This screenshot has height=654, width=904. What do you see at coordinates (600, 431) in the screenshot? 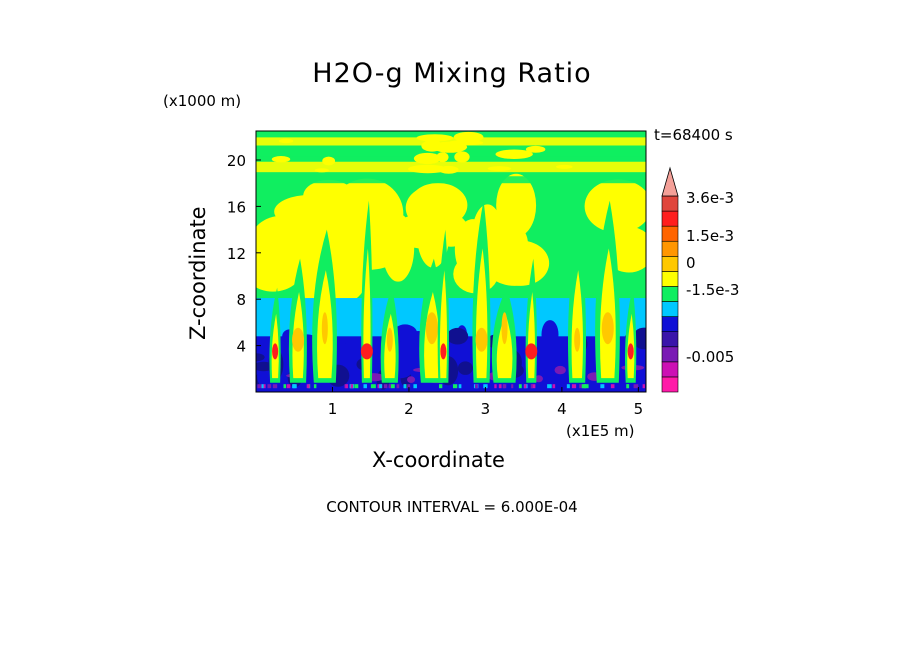
I see `x-axis-unit: (x1E5 m)` at bounding box center [600, 431].